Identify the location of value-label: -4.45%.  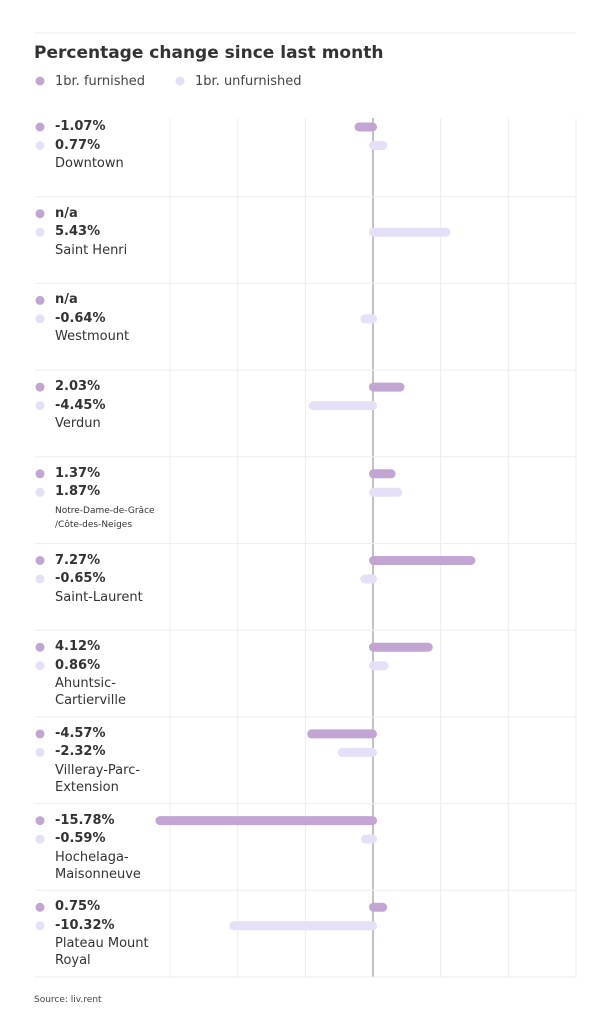
(80, 405).